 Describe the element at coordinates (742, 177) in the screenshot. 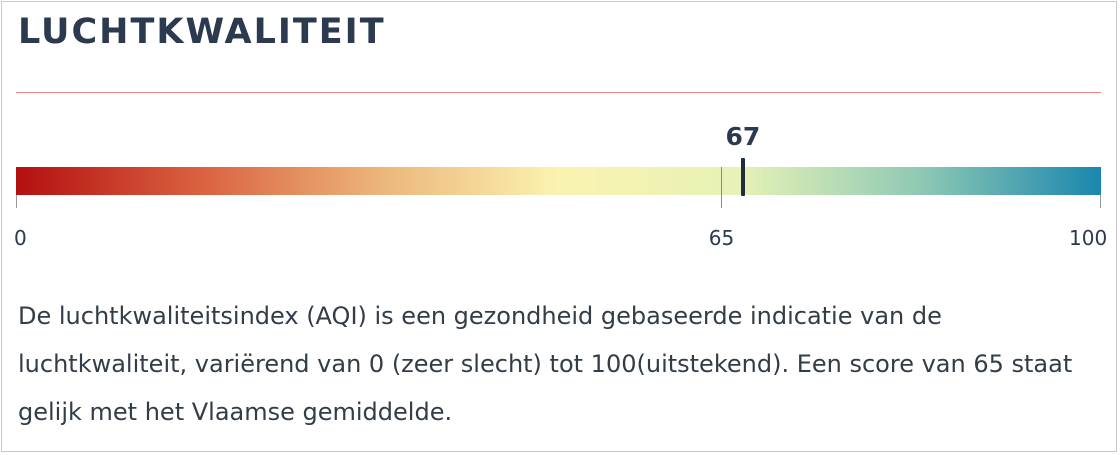

I see `score-marker` at that location.